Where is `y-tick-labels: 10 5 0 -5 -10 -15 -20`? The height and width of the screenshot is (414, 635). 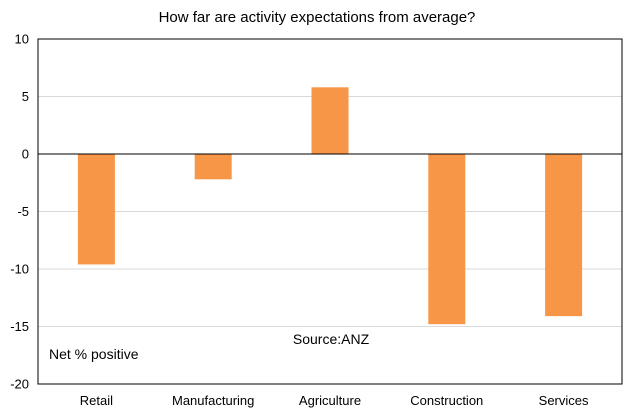
y-tick-labels: 10 5 0 -5 -10 -15 -20 is located at coordinates (19, 212).